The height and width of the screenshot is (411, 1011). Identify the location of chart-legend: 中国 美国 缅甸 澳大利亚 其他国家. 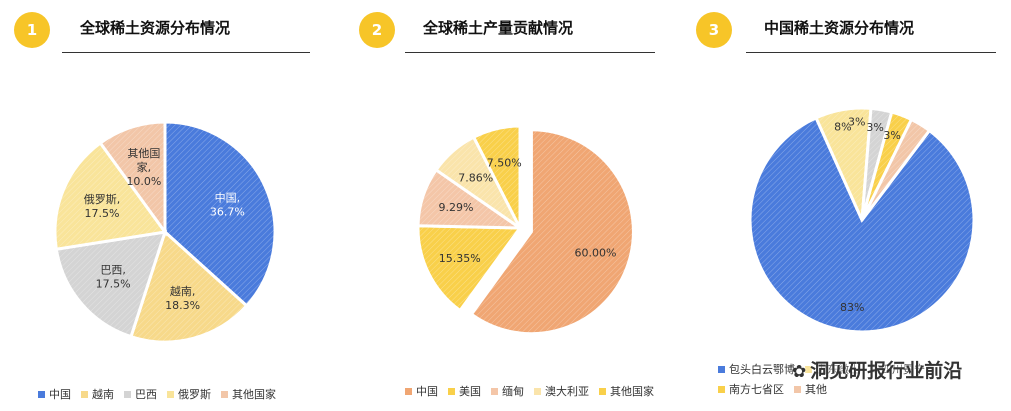
(540, 391).